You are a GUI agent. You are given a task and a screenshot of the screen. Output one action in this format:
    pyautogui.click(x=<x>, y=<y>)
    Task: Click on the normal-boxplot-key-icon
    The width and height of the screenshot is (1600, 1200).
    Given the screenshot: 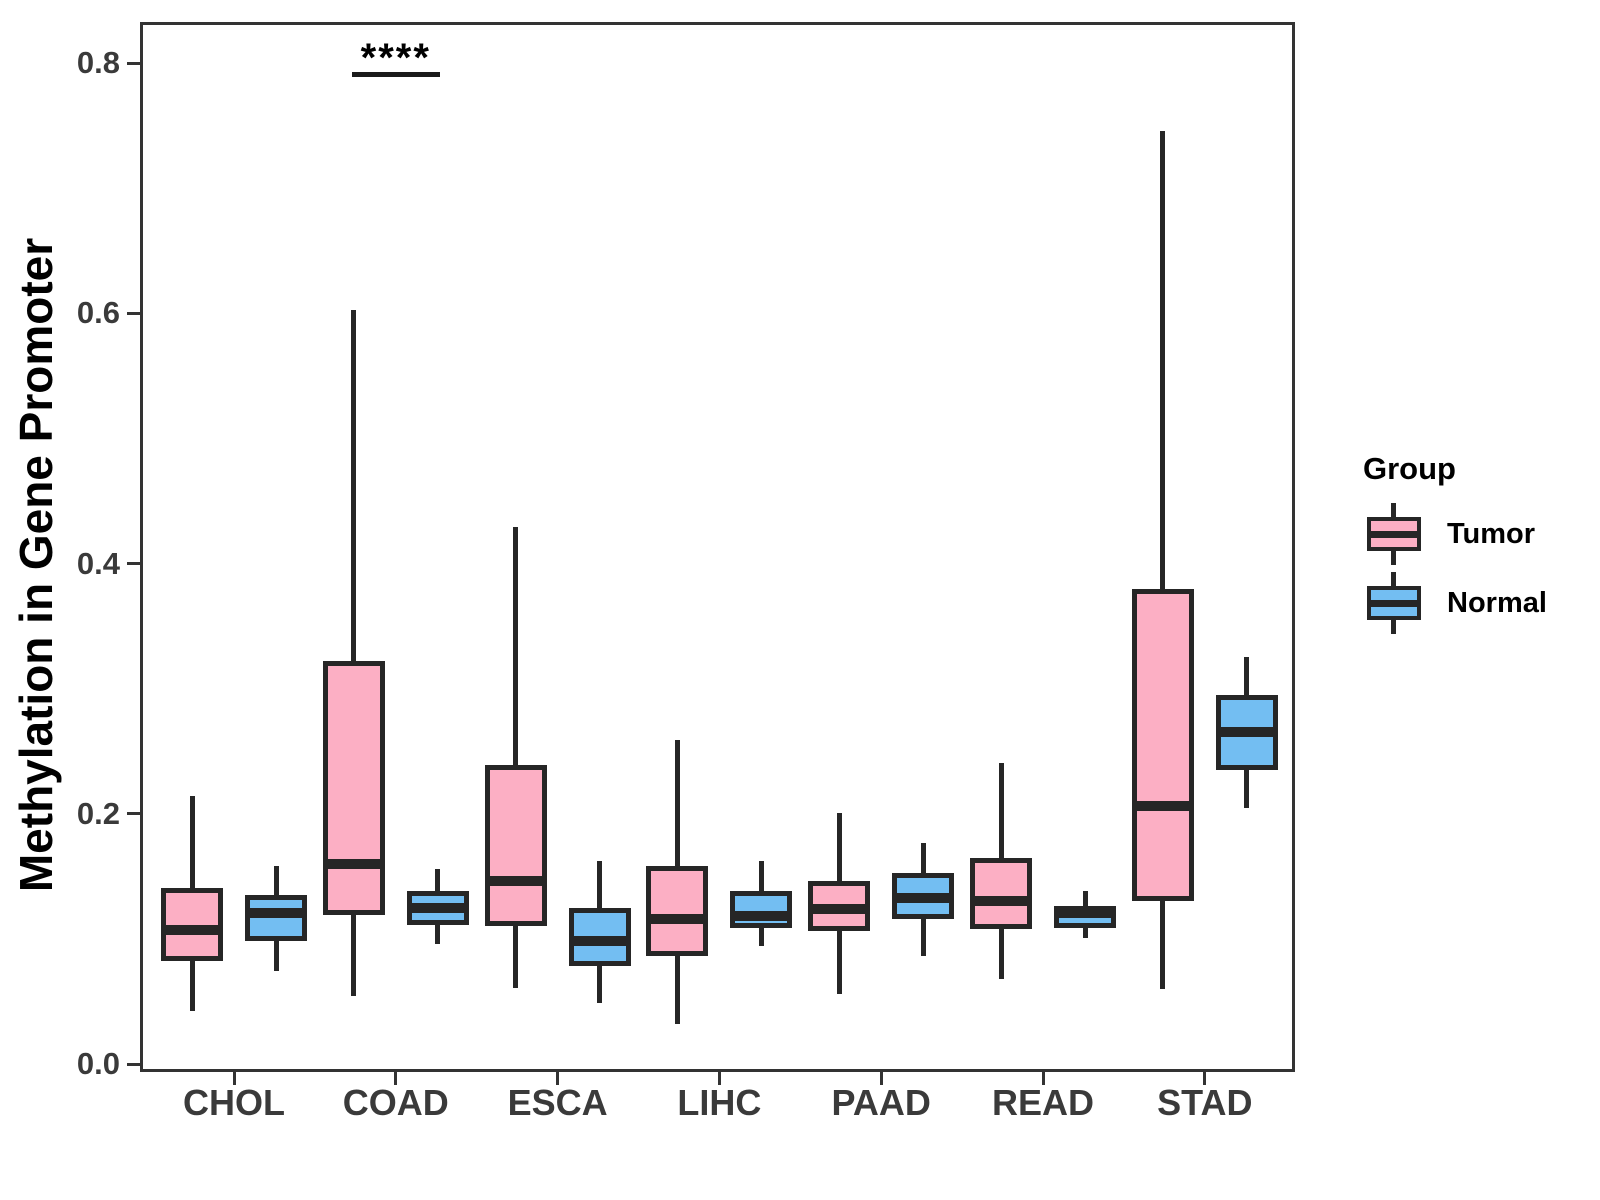 What is the action you would take?
    pyautogui.click(x=1394, y=603)
    